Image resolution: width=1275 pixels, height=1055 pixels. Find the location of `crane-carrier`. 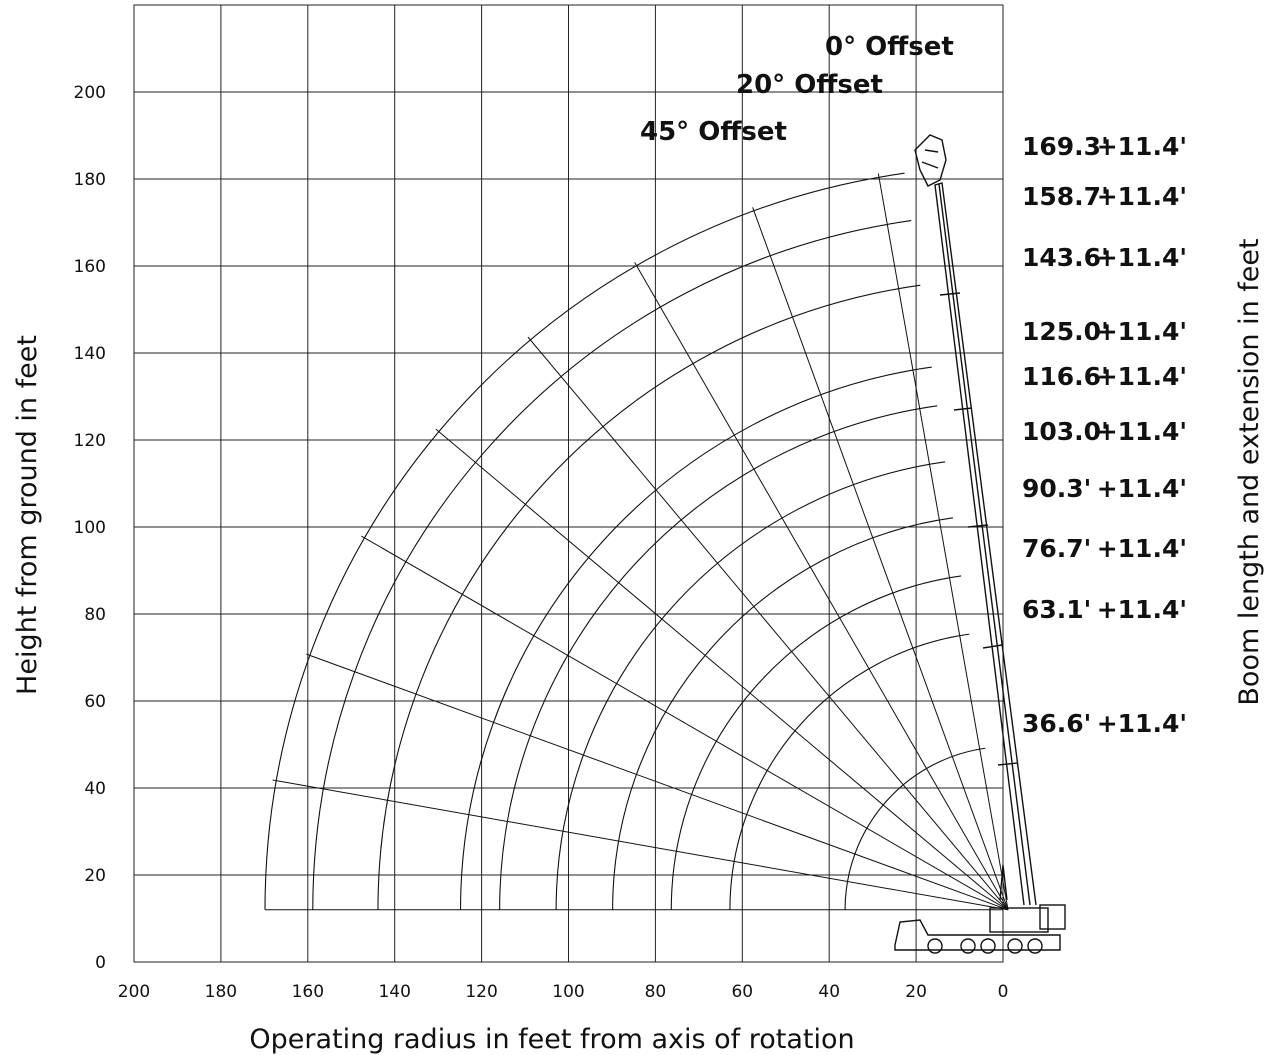

crane-carrier is located at coordinates (977, 935).